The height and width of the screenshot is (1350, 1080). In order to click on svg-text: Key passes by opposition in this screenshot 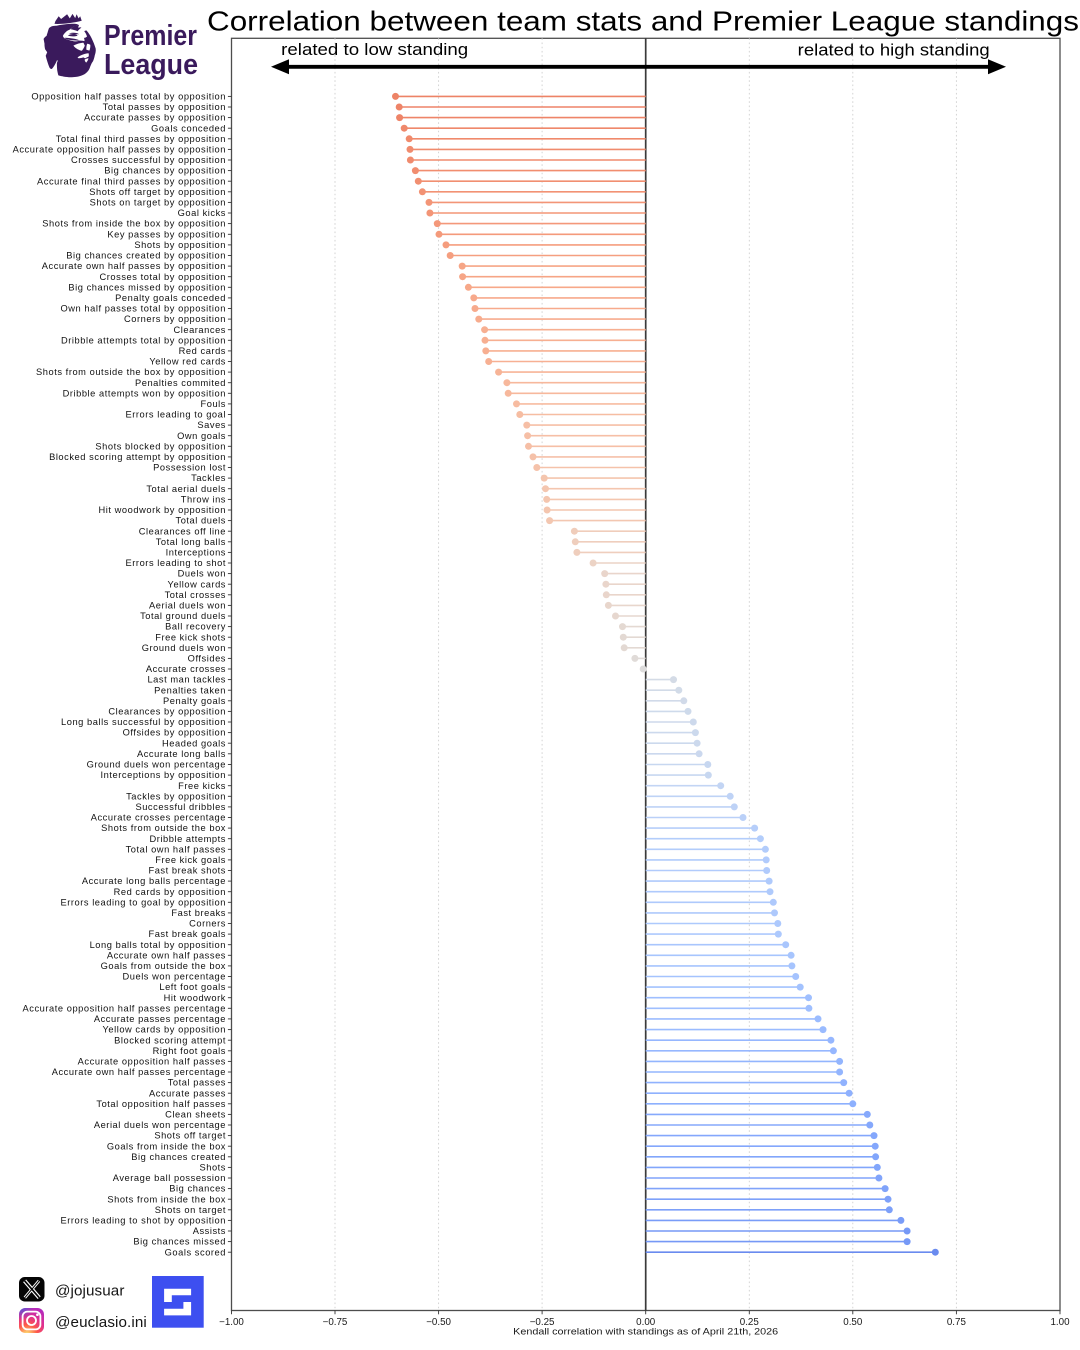, I will do `click(166, 234)`.